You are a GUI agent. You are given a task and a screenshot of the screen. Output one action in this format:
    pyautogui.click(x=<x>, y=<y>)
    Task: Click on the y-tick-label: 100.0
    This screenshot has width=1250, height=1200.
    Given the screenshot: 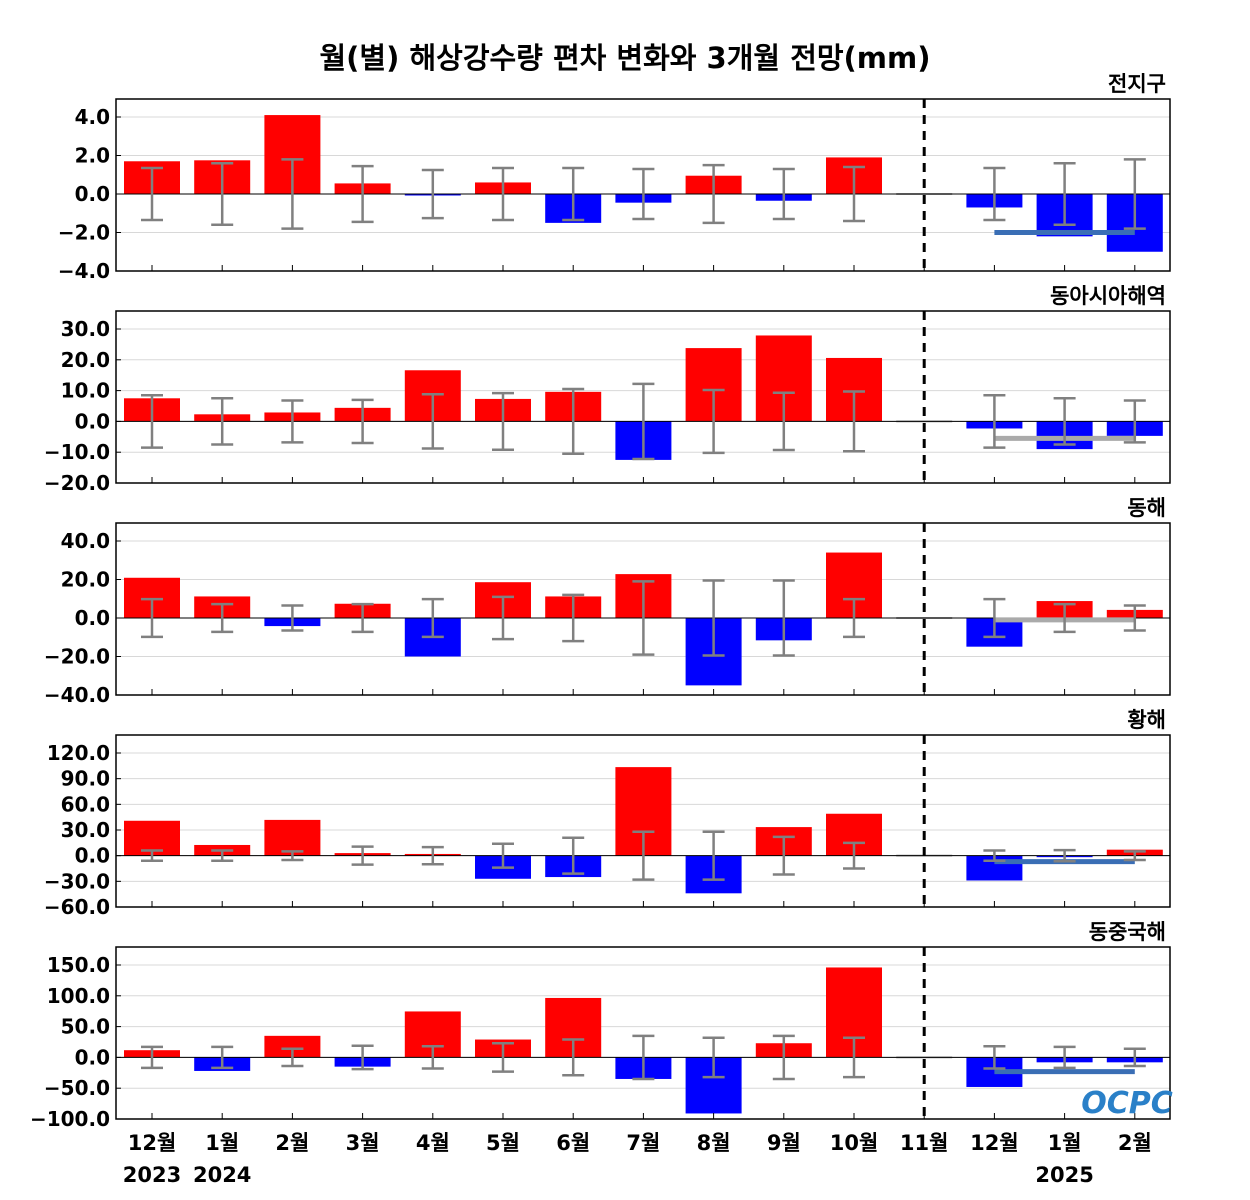 What is the action you would take?
    pyautogui.click(x=78, y=996)
    